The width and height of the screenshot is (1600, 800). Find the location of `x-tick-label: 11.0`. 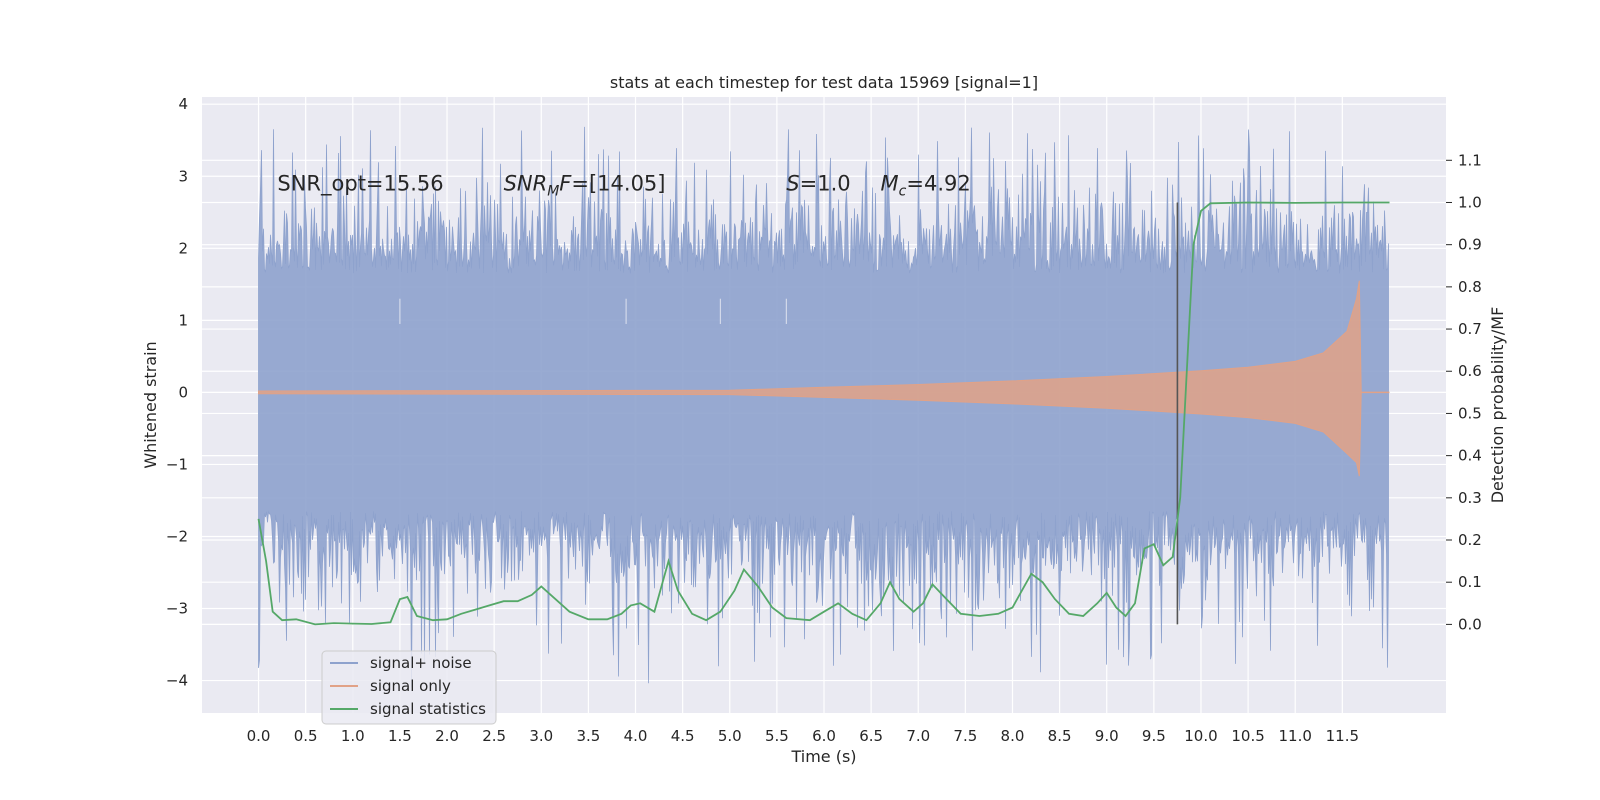

x-tick-label: 11.0 is located at coordinates (1295, 736).